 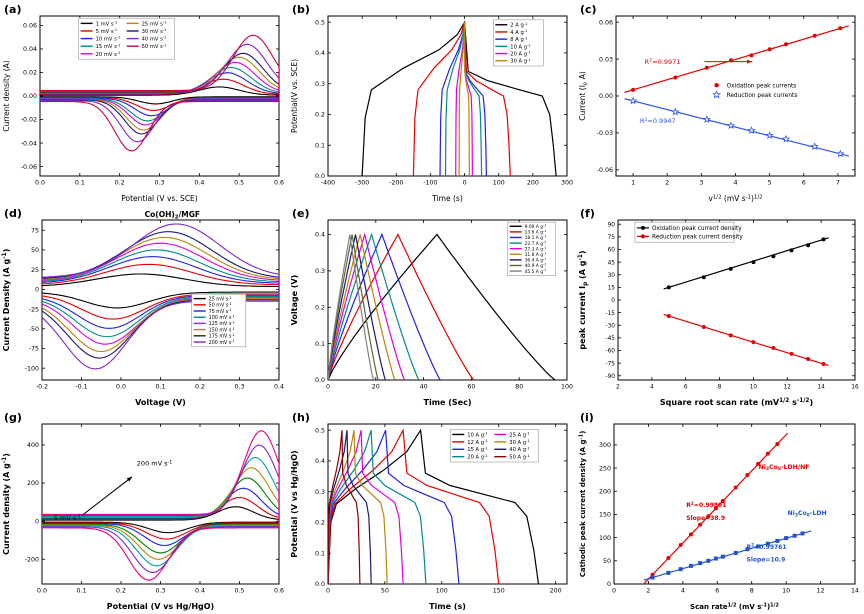 I want to click on svg-text: 30 A g-1, so click(x=520, y=61).